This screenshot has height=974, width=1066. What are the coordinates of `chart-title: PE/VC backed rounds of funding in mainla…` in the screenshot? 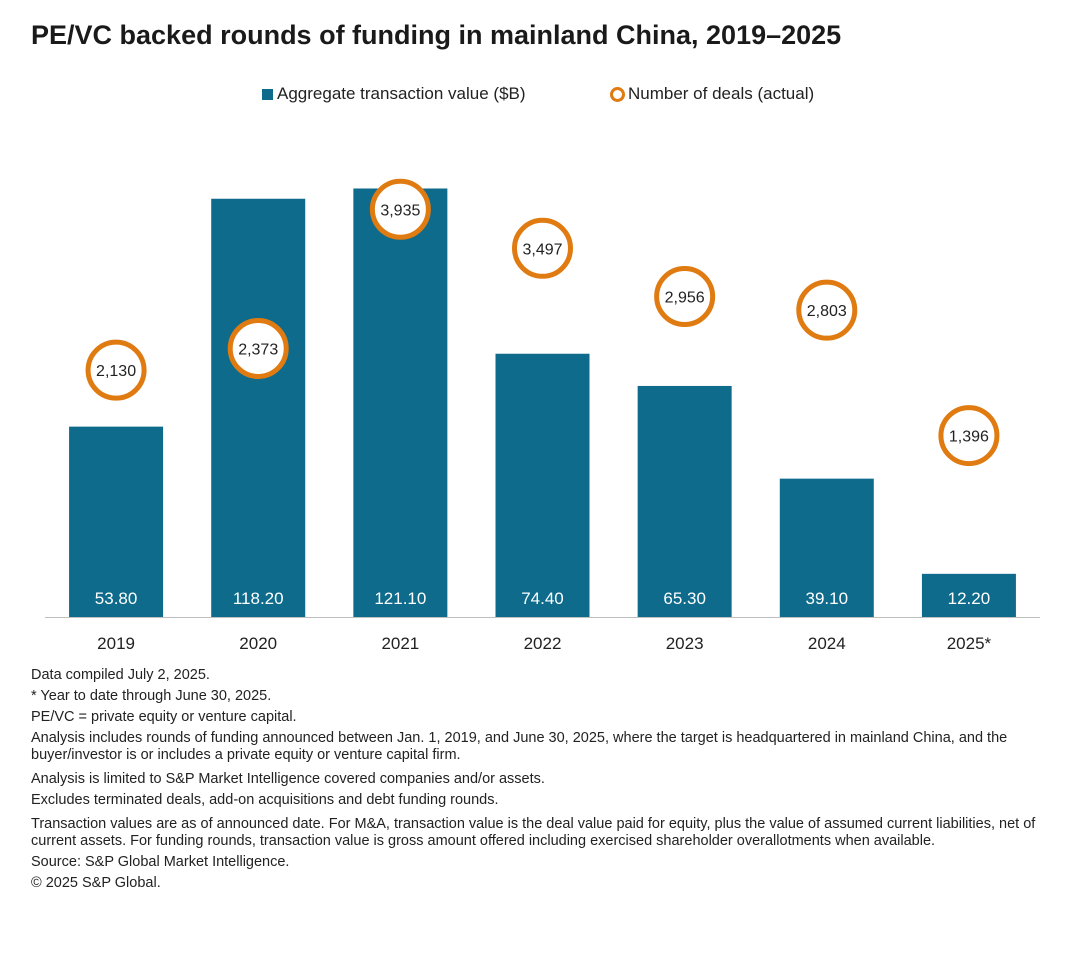 It's located at (436, 35).